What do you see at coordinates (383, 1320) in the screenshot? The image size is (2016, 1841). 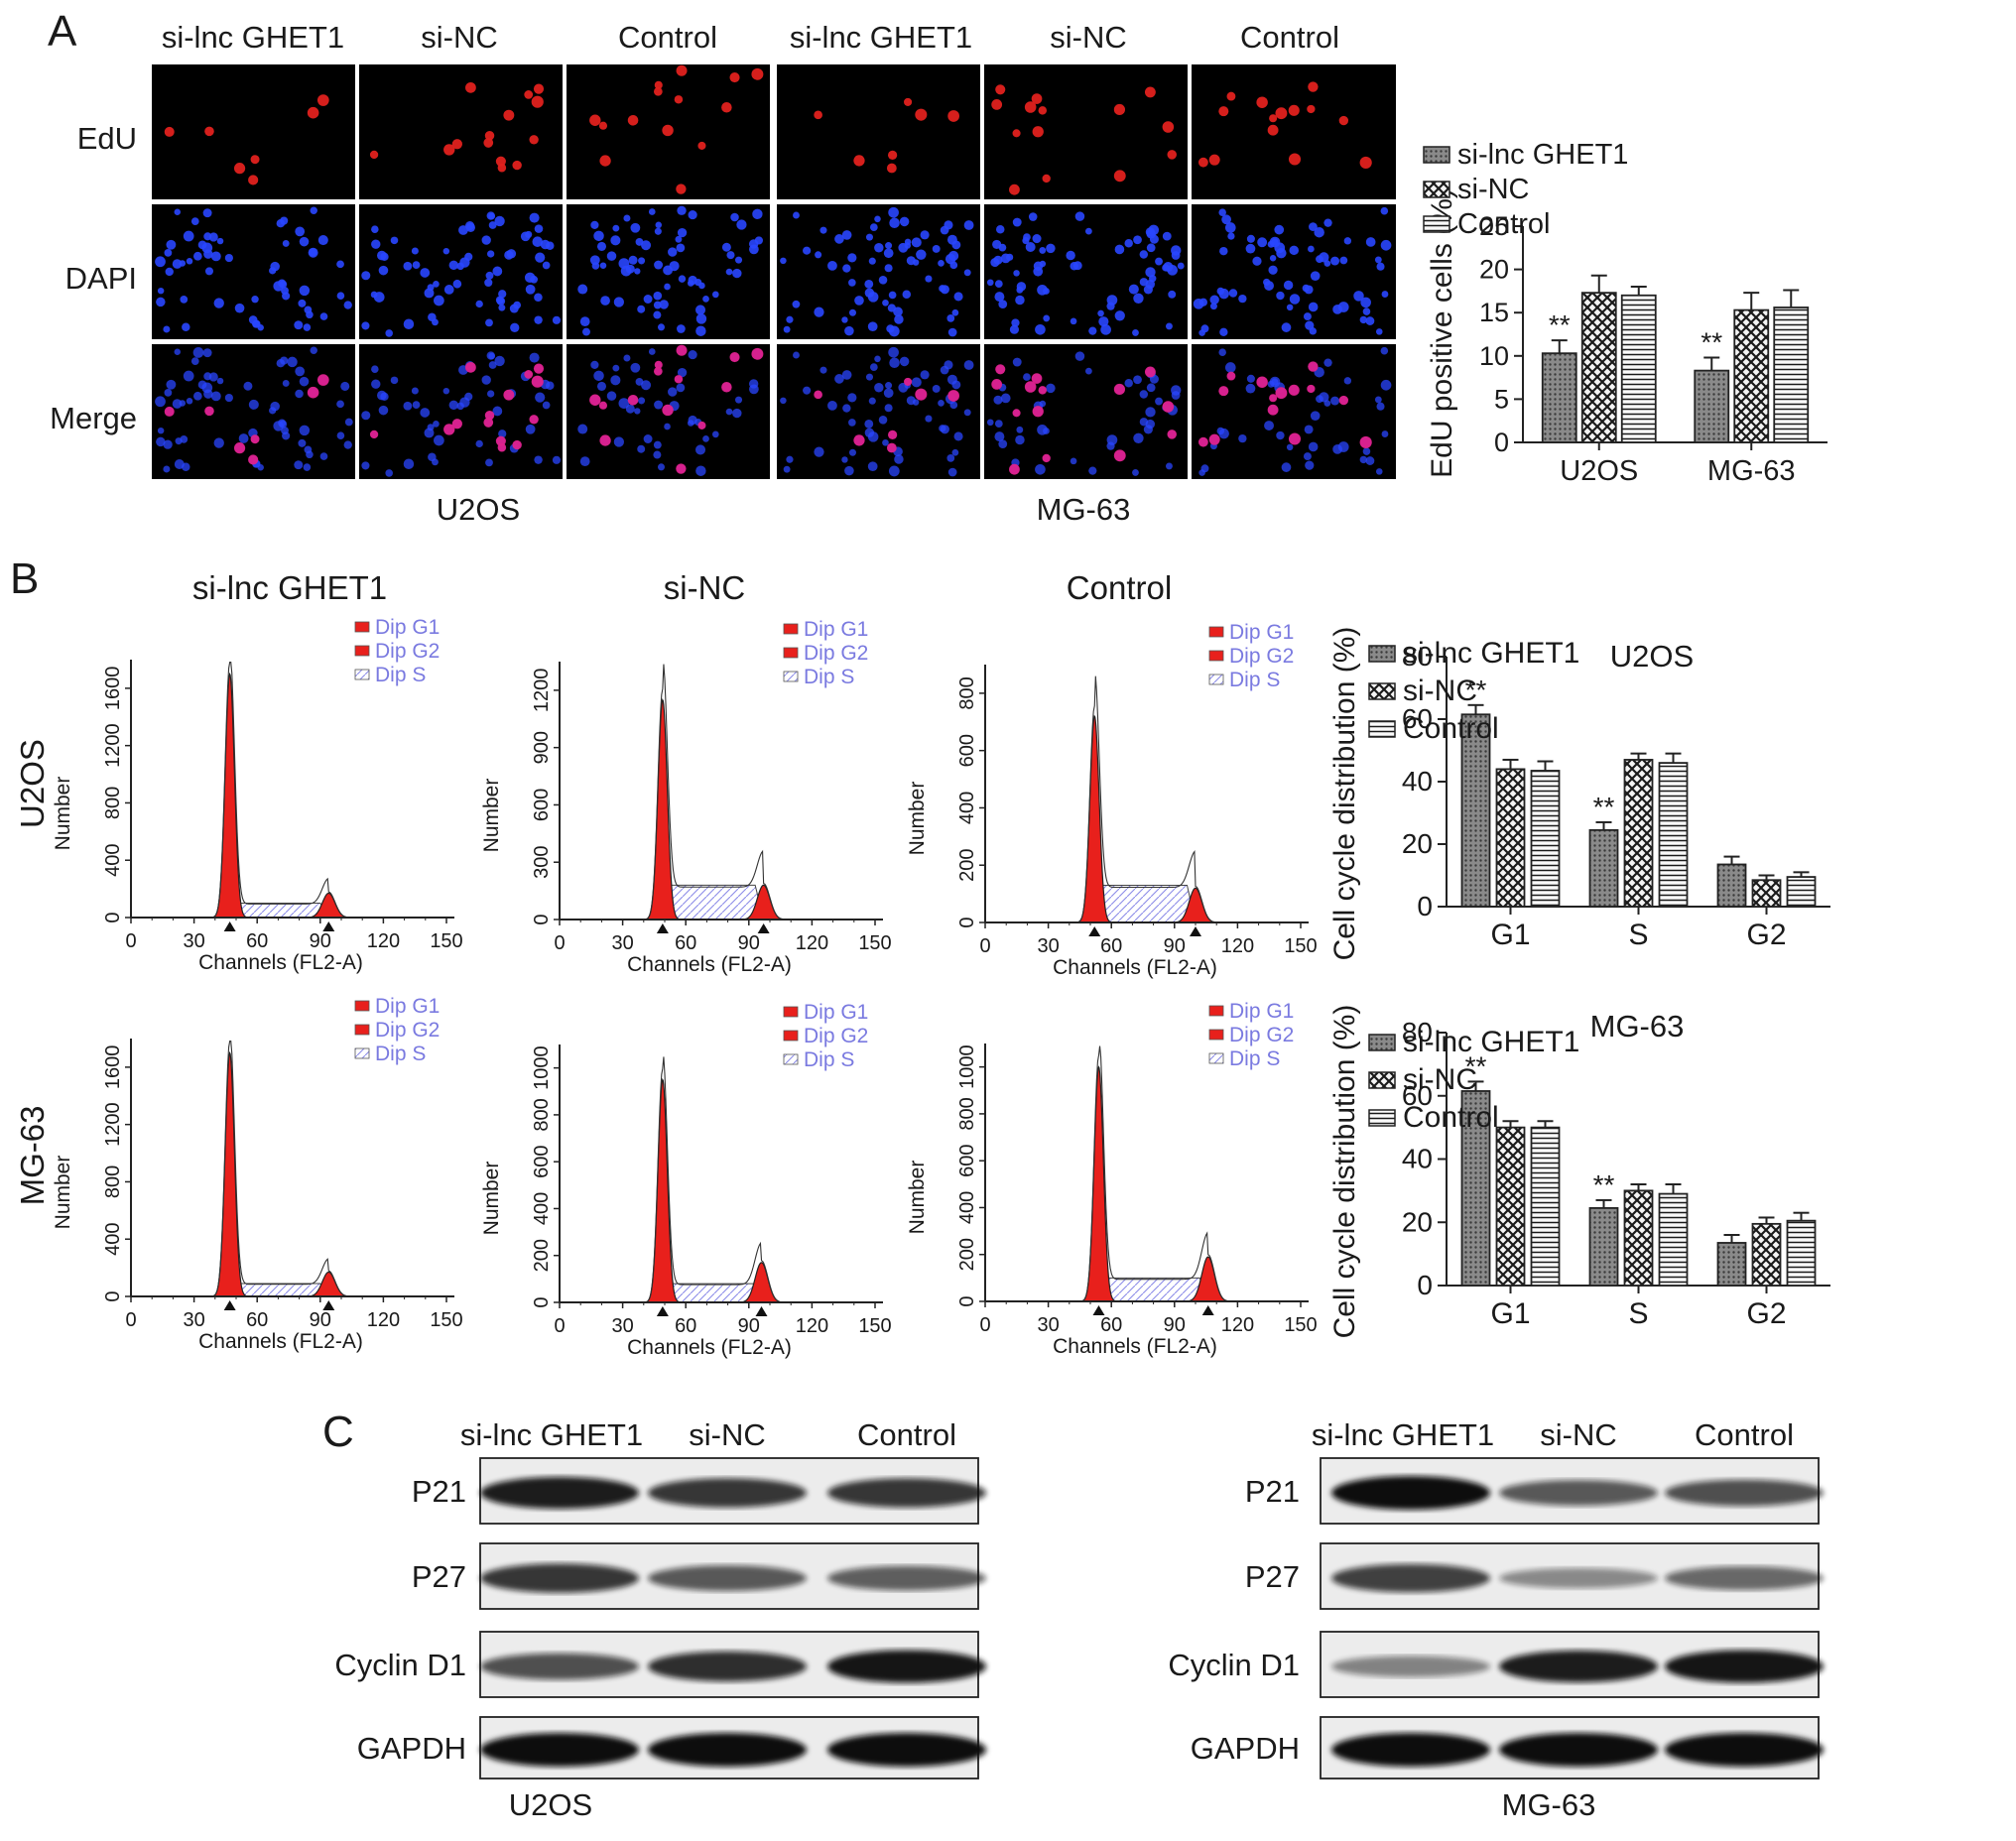 I see `x-tick-label: 120` at bounding box center [383, 1320].